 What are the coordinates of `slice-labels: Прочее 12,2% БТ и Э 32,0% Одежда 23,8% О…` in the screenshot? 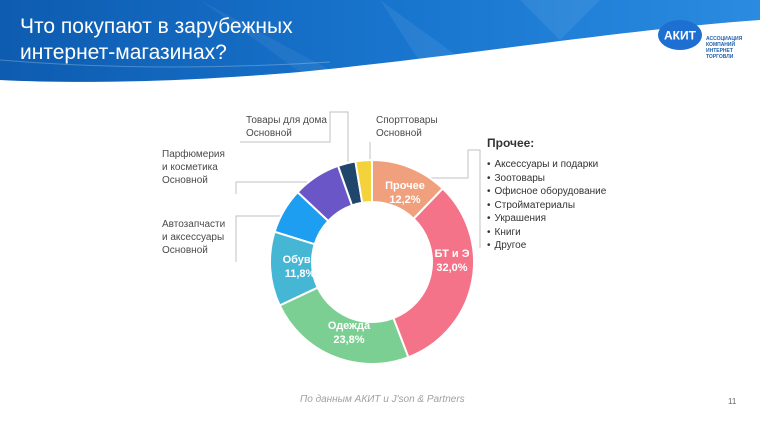 It's located at (376, 263).